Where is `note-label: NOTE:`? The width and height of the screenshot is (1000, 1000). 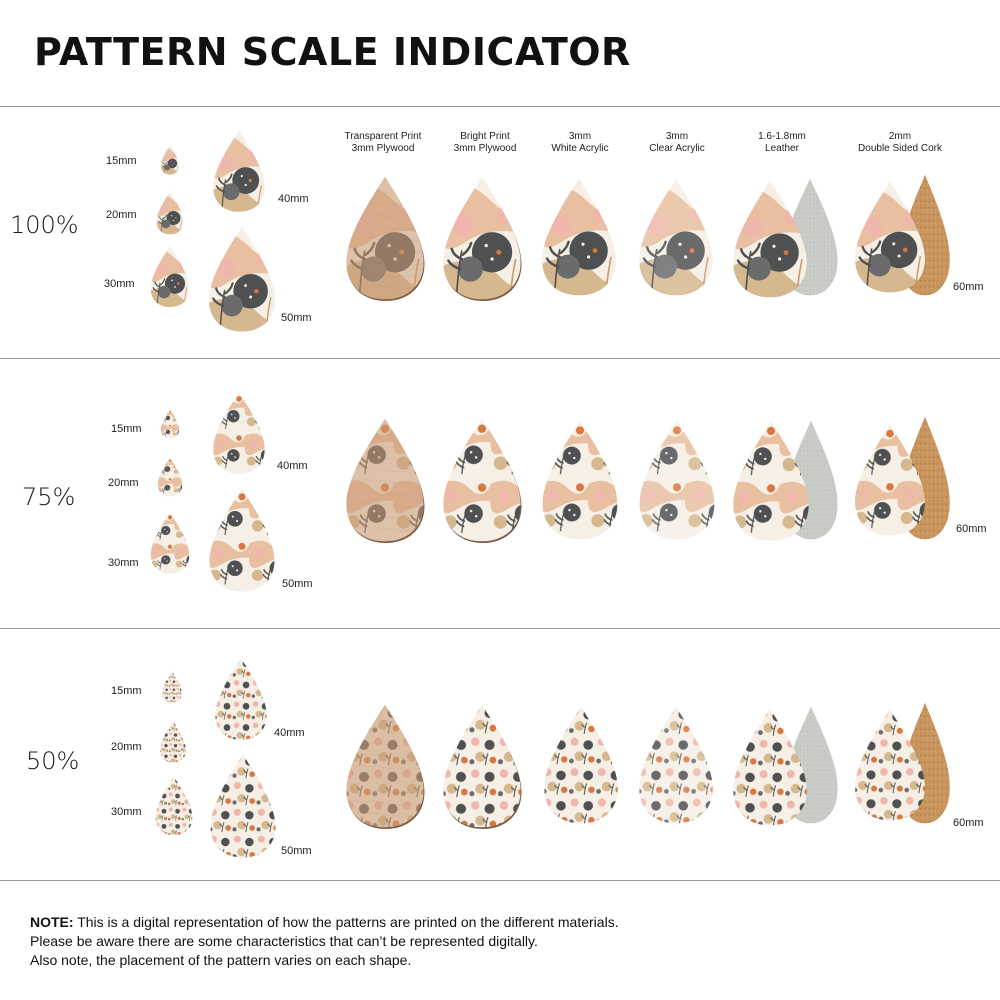
note-label: NOTE: is located at coordinates (52, 922).